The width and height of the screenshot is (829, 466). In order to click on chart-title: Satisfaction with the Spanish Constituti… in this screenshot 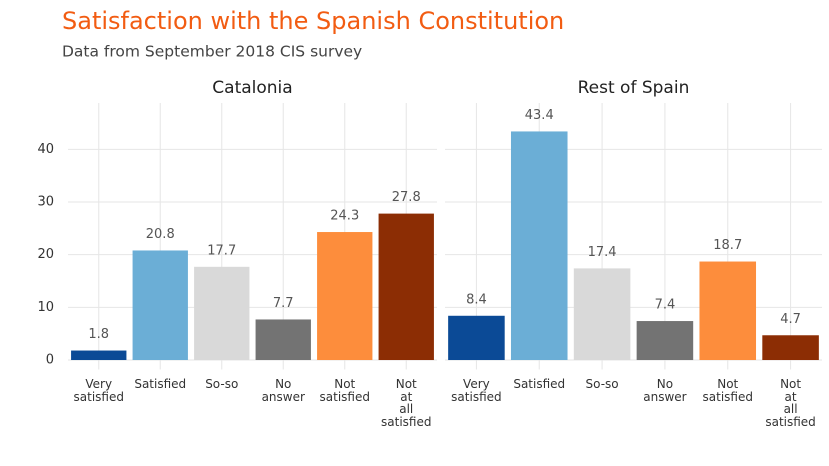, I will do `click(313, 21)`.